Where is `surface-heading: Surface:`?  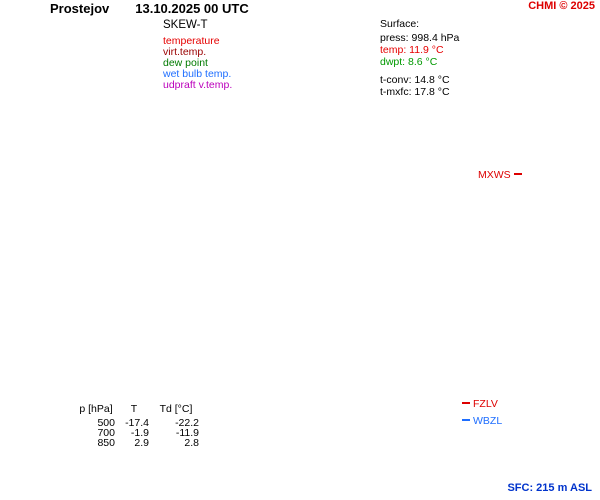 surface-heading: Surface: is located at coordinates (400, 24).